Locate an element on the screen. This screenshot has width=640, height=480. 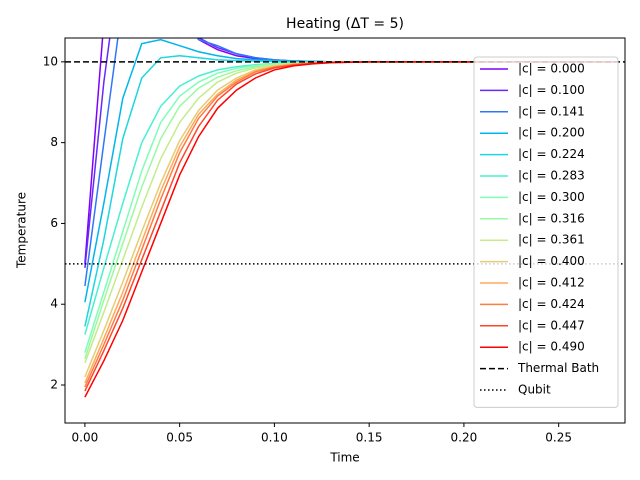
legend-label: |c| = 0.447 is located at coordinates (551, 325).